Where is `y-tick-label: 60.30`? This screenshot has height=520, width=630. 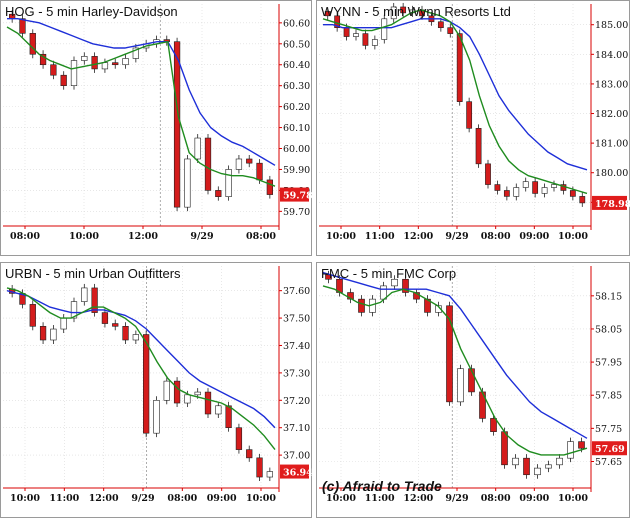 y-tick-label: 60.30 is located at coordinates (296, 86).